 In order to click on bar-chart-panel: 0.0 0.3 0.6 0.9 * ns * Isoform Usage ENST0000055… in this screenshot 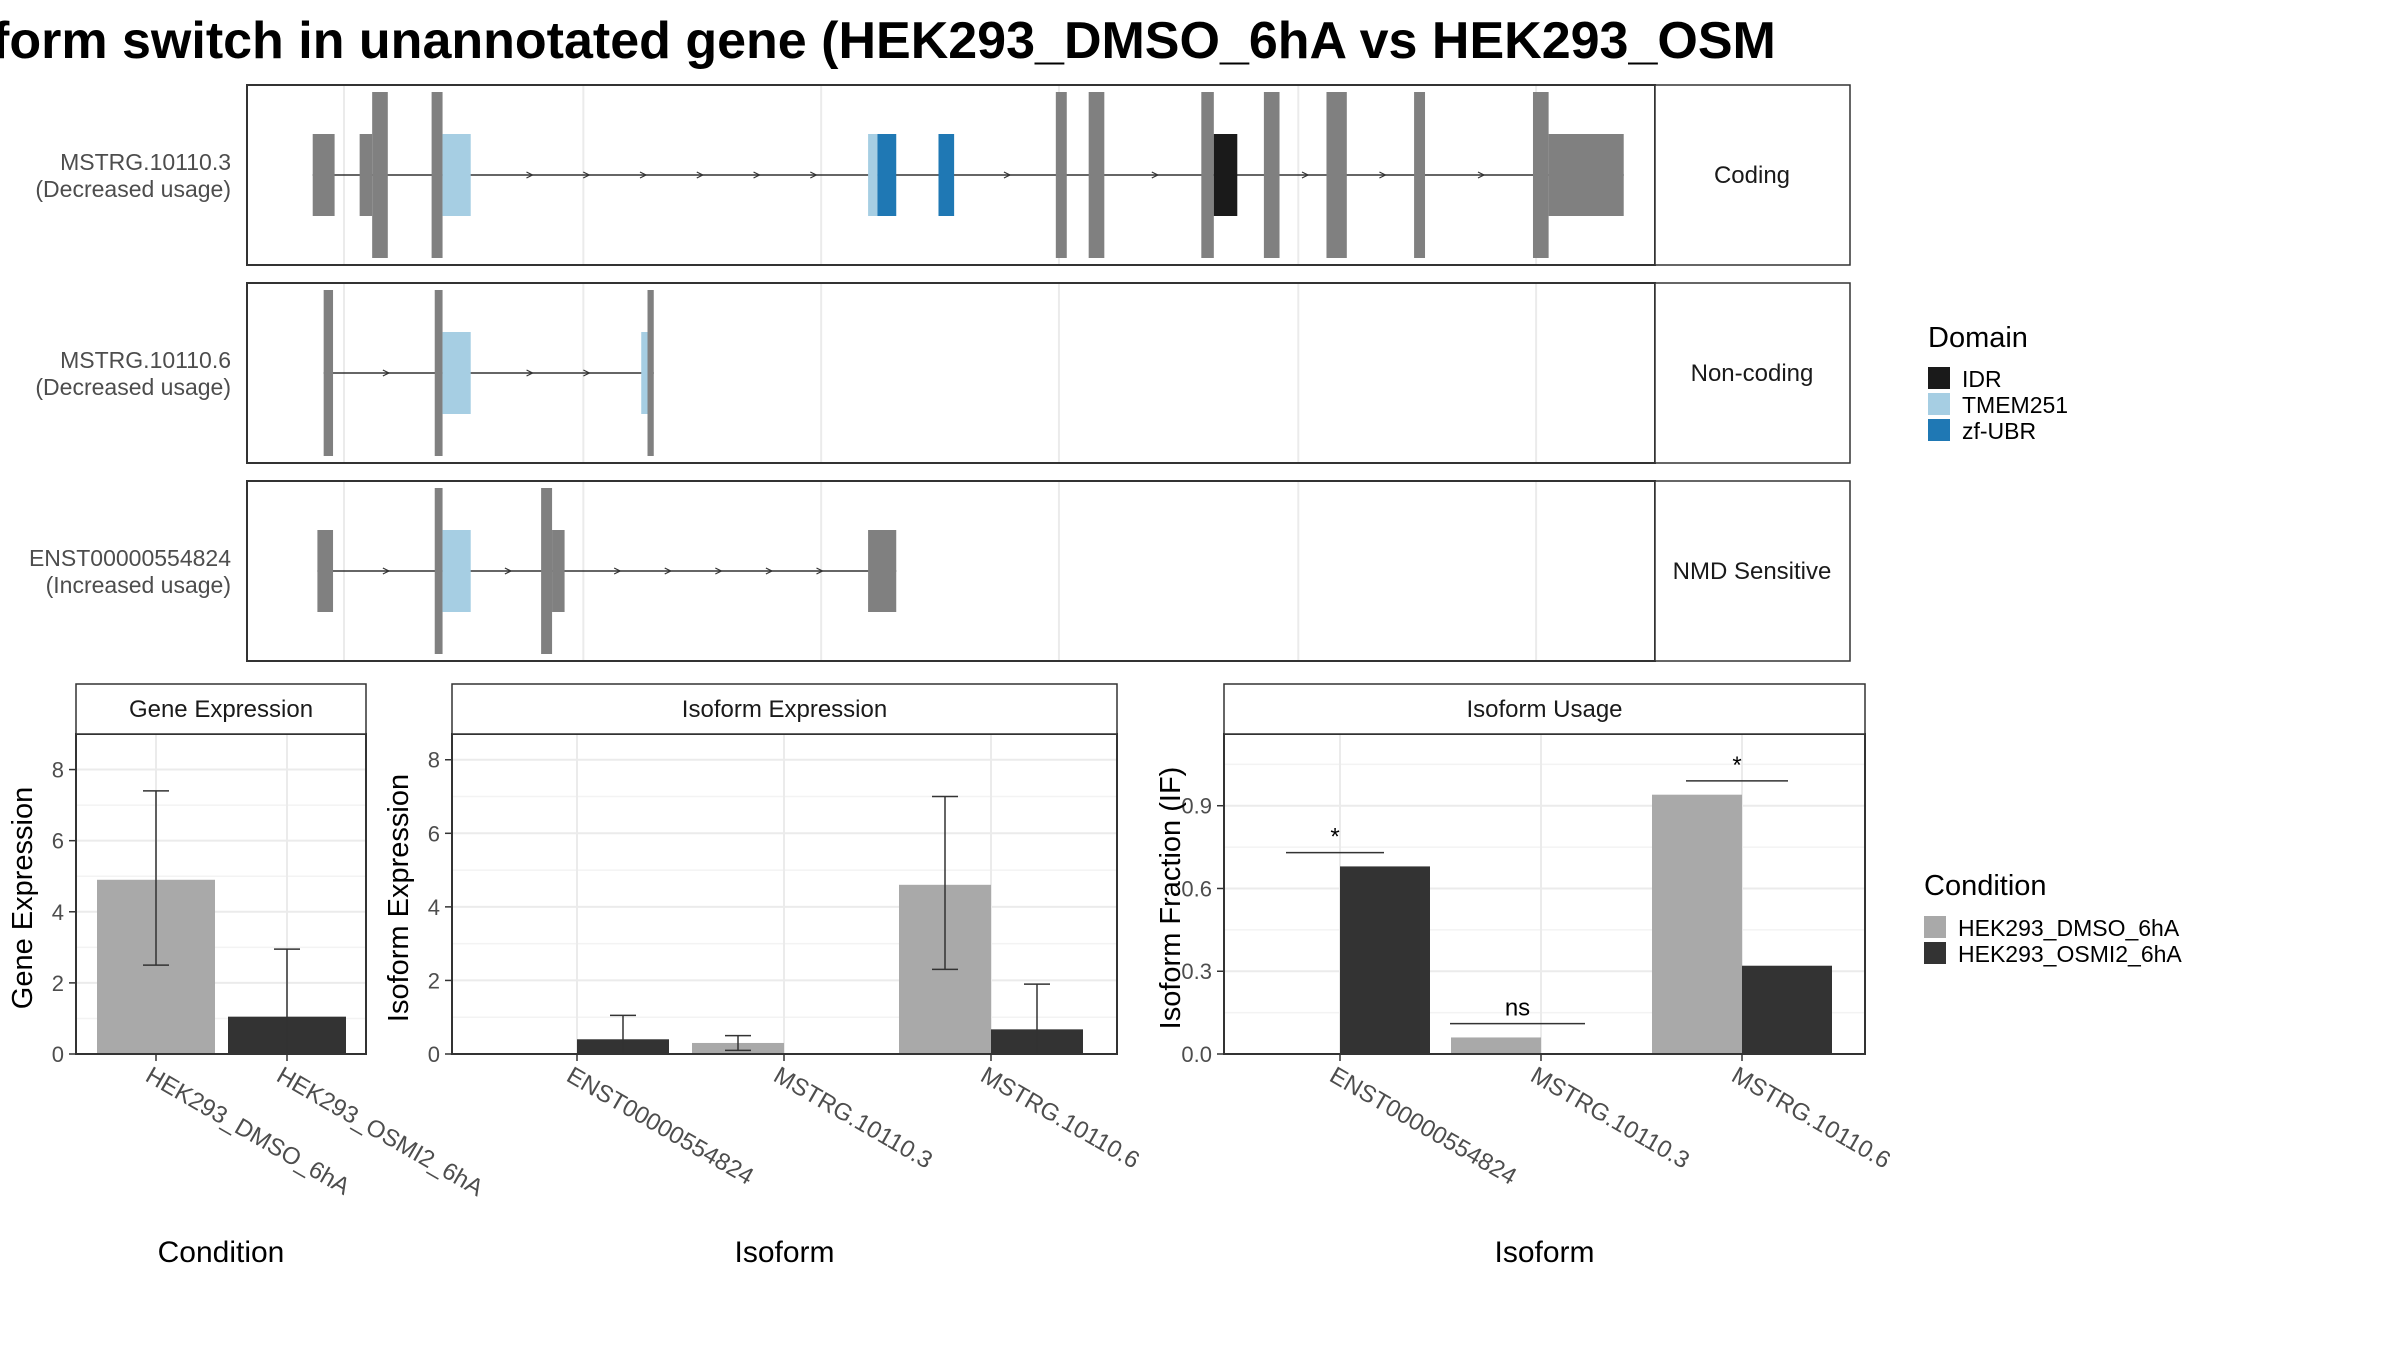, I will do `click(1525, 976)`.